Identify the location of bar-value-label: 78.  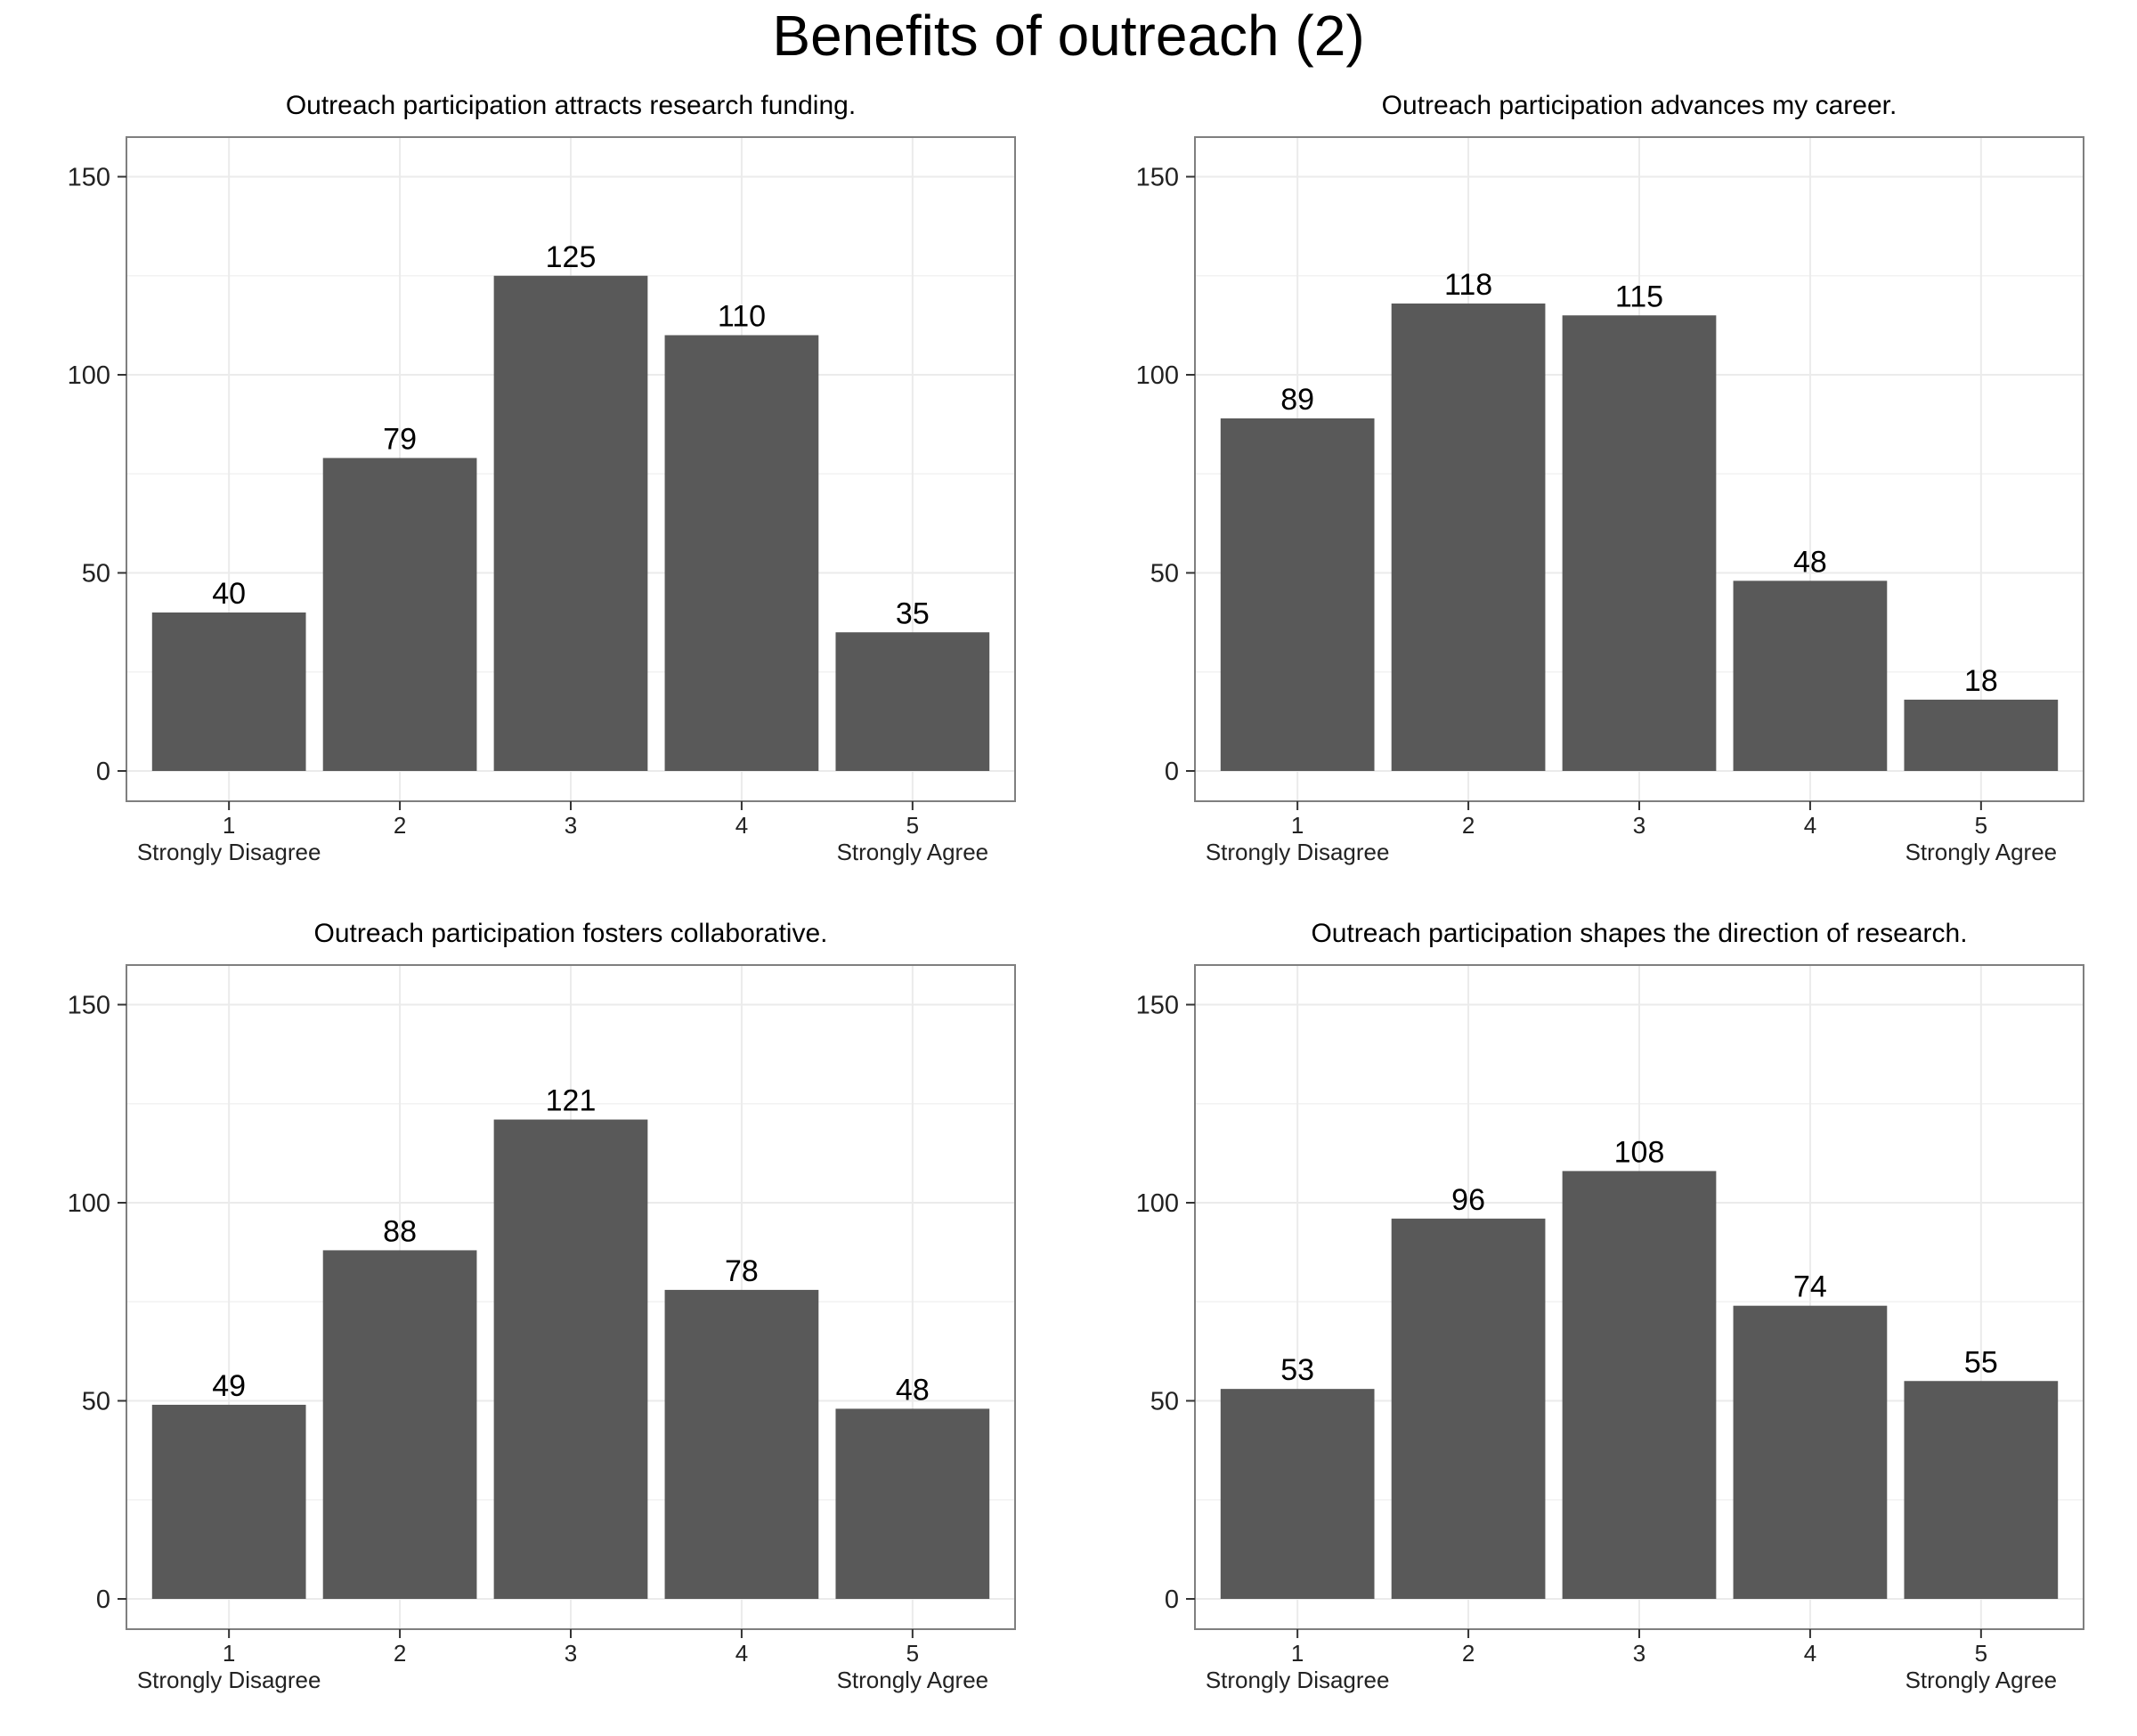
(742, 1271).